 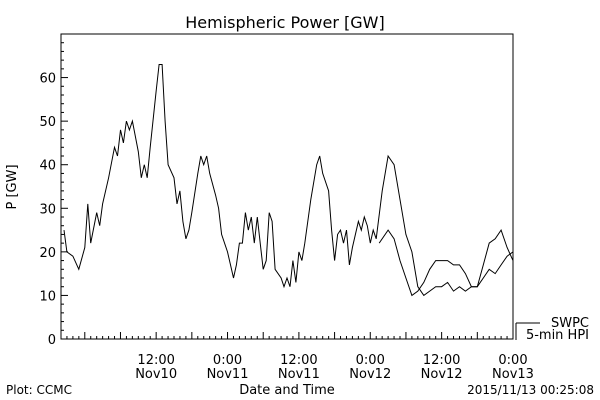 I want to click on y-axis-label: P [GW], so click(x=12, y=186).